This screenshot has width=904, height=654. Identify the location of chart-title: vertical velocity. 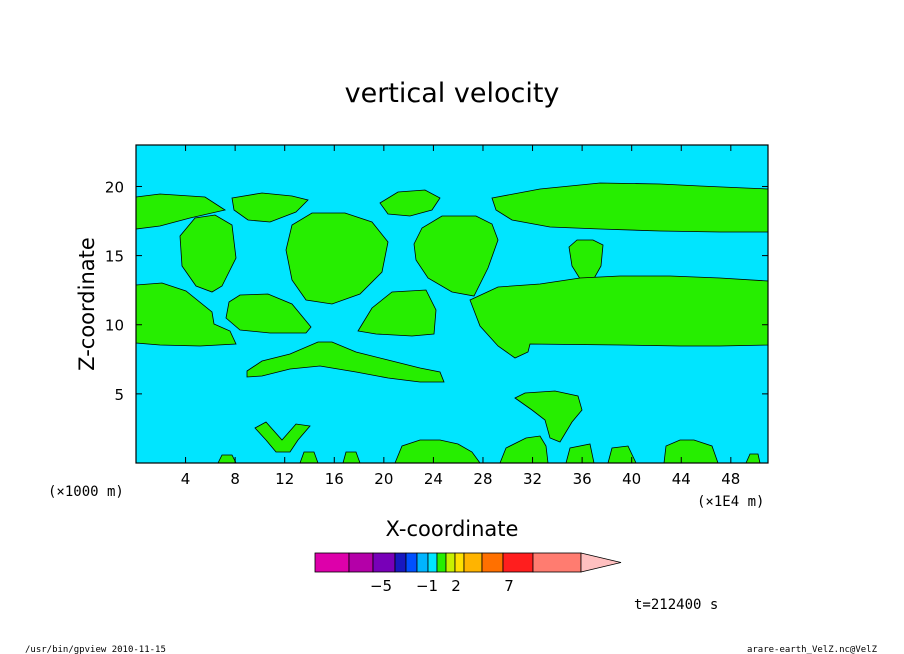
(452, 93).